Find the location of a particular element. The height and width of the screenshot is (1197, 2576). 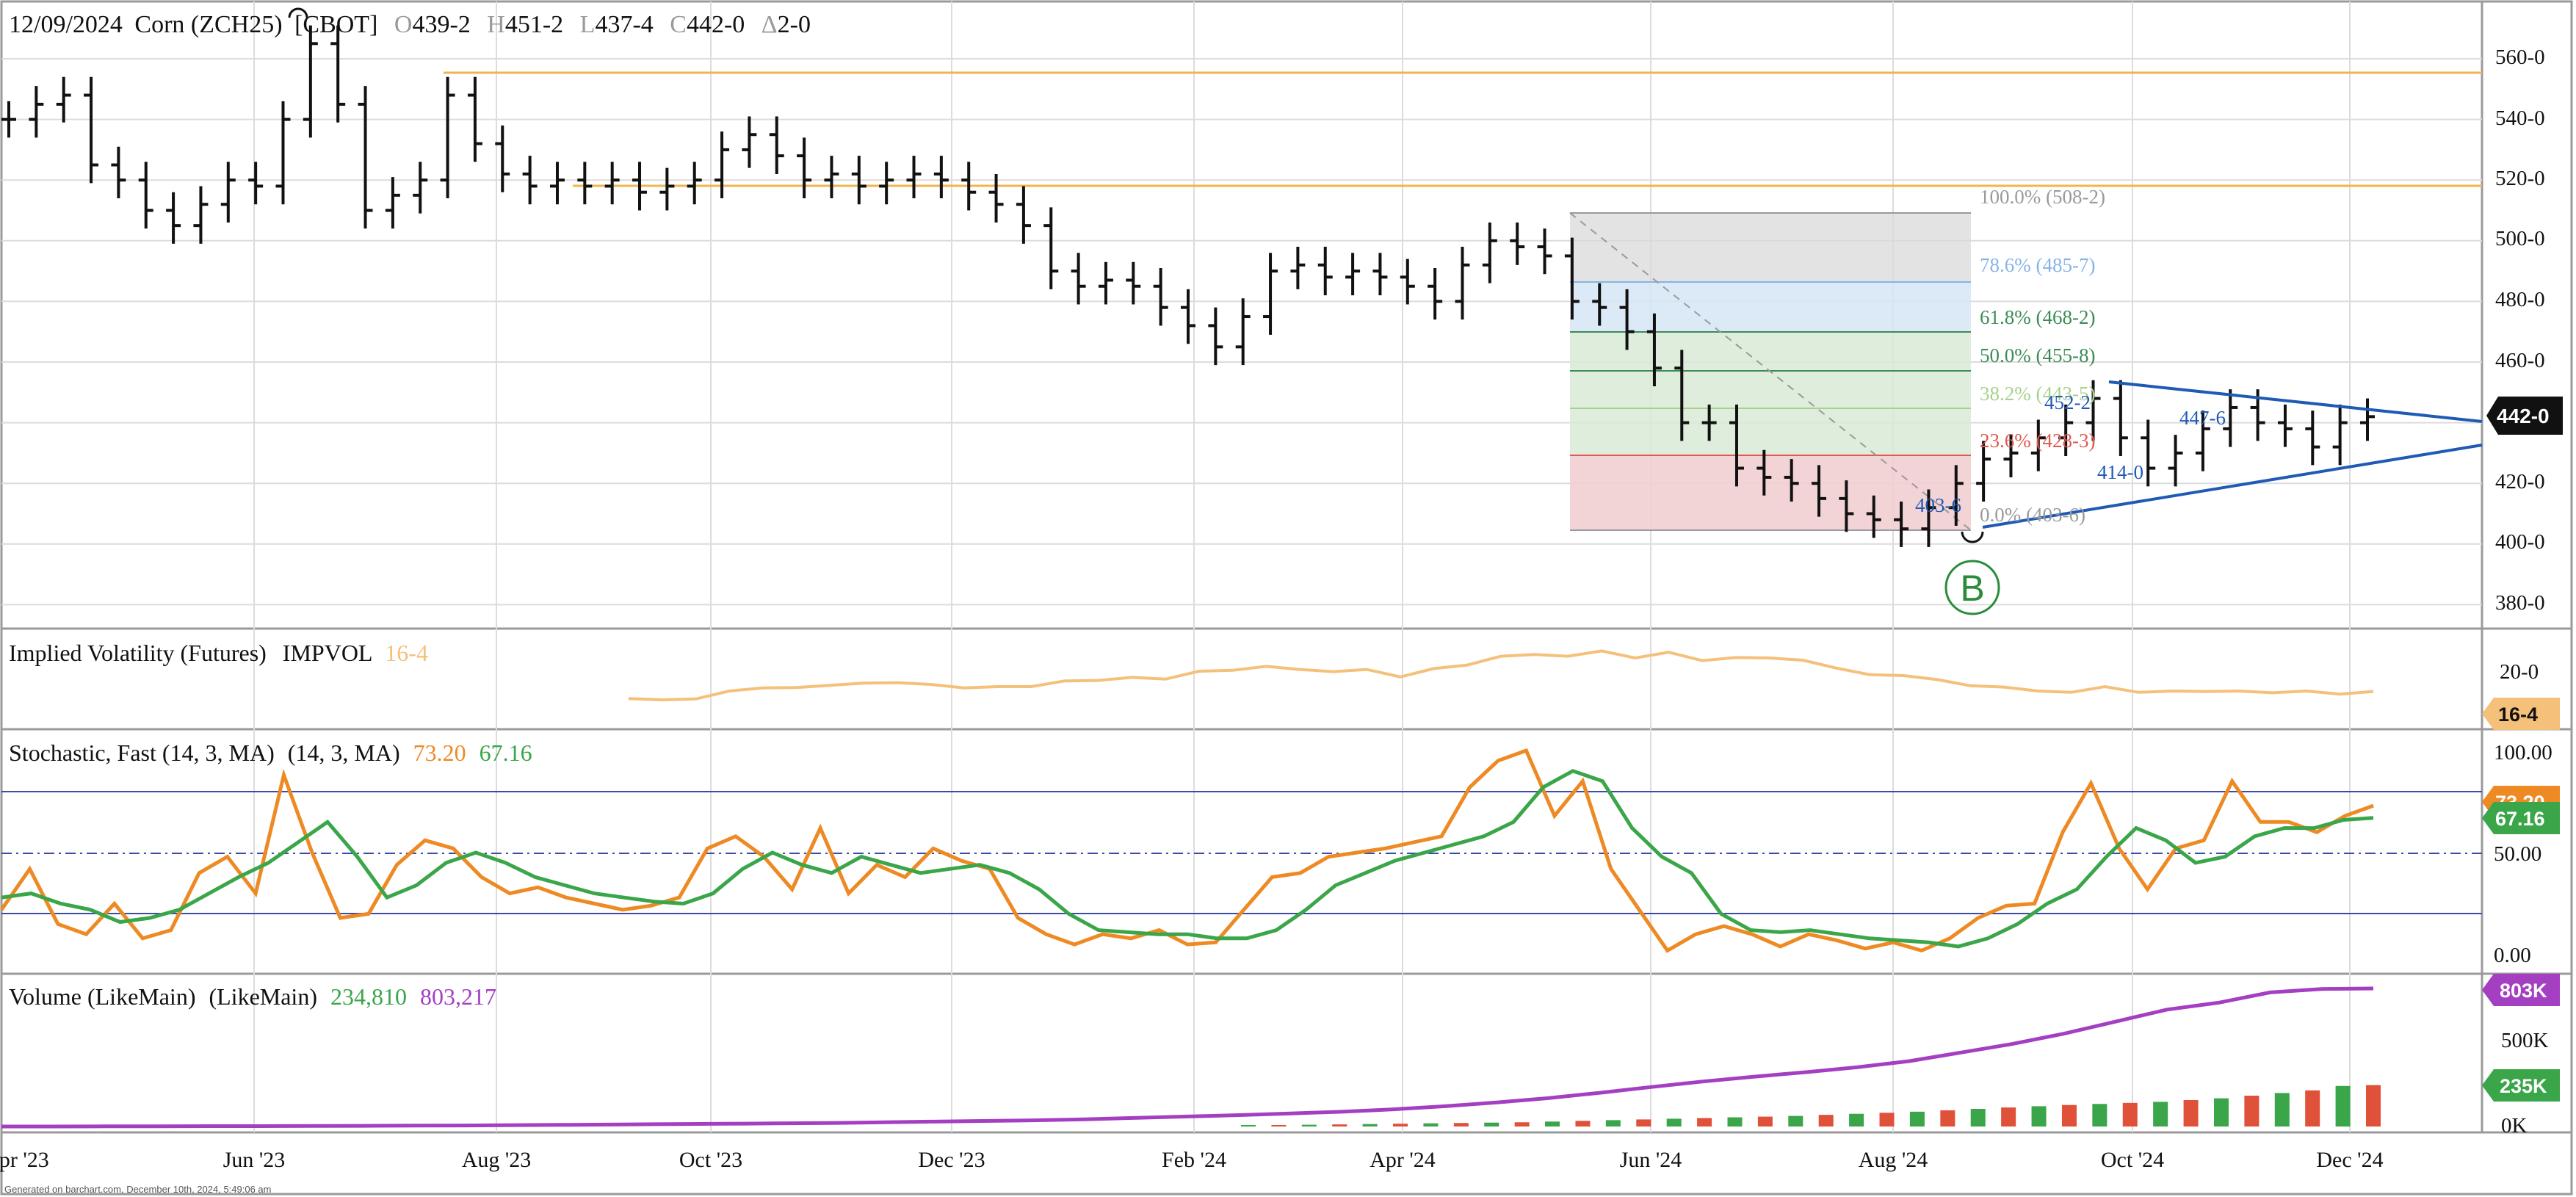

price-annotations: 403-6 452-2 447-6 414-0 is located at coordinates (2070, 453).